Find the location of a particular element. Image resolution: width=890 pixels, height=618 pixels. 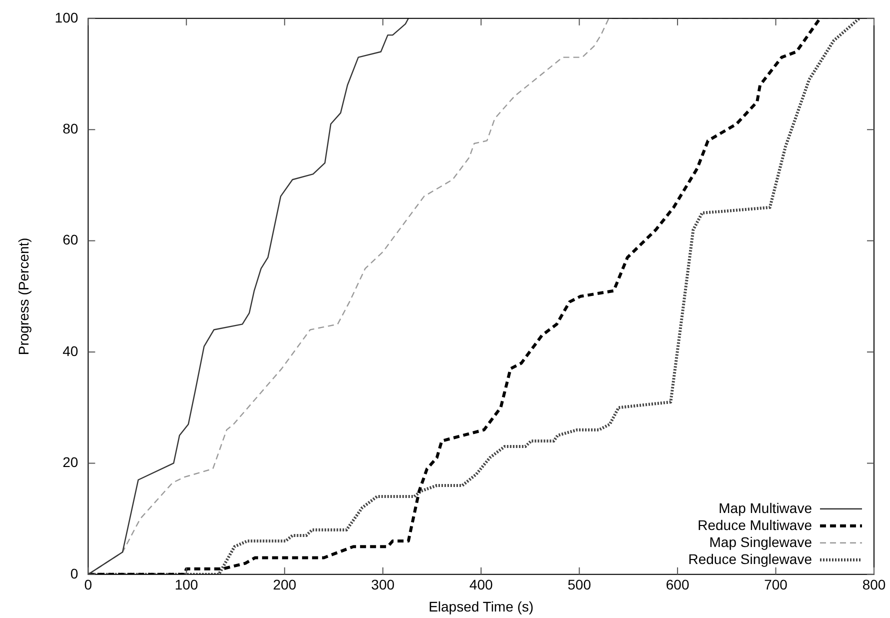

x-tick-label: 0 is located at coordinates (88, 584).